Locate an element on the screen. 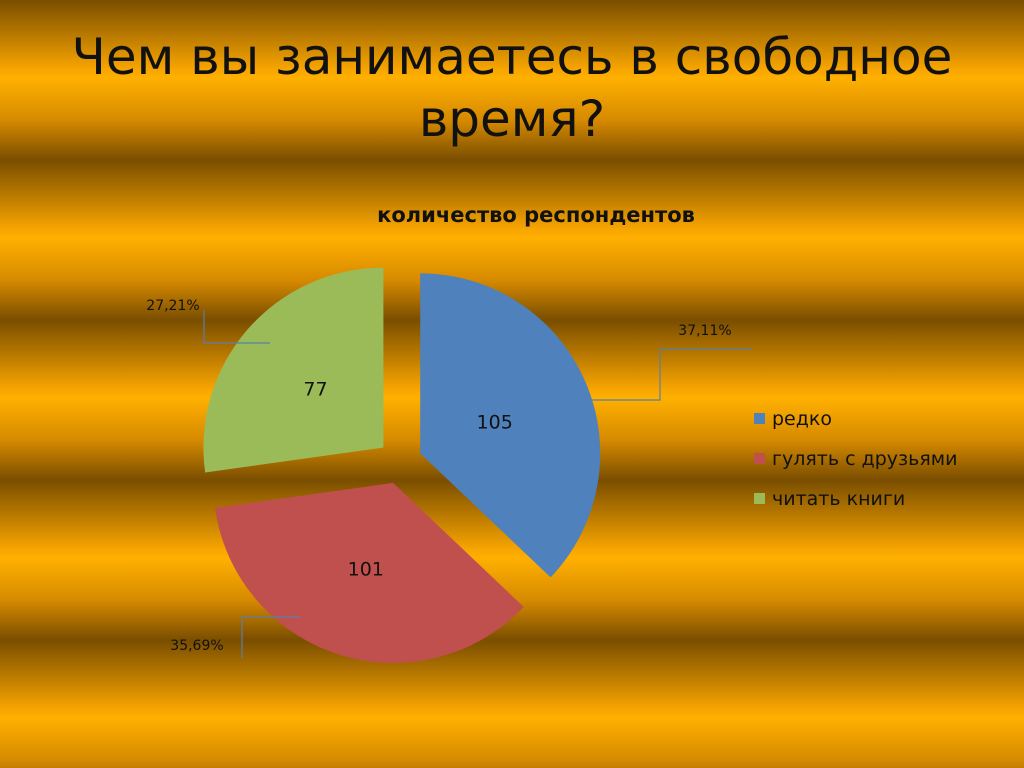 This screenshot has width=1024, height=768. legend-label: читать книги is located at coordinates (838, 499).